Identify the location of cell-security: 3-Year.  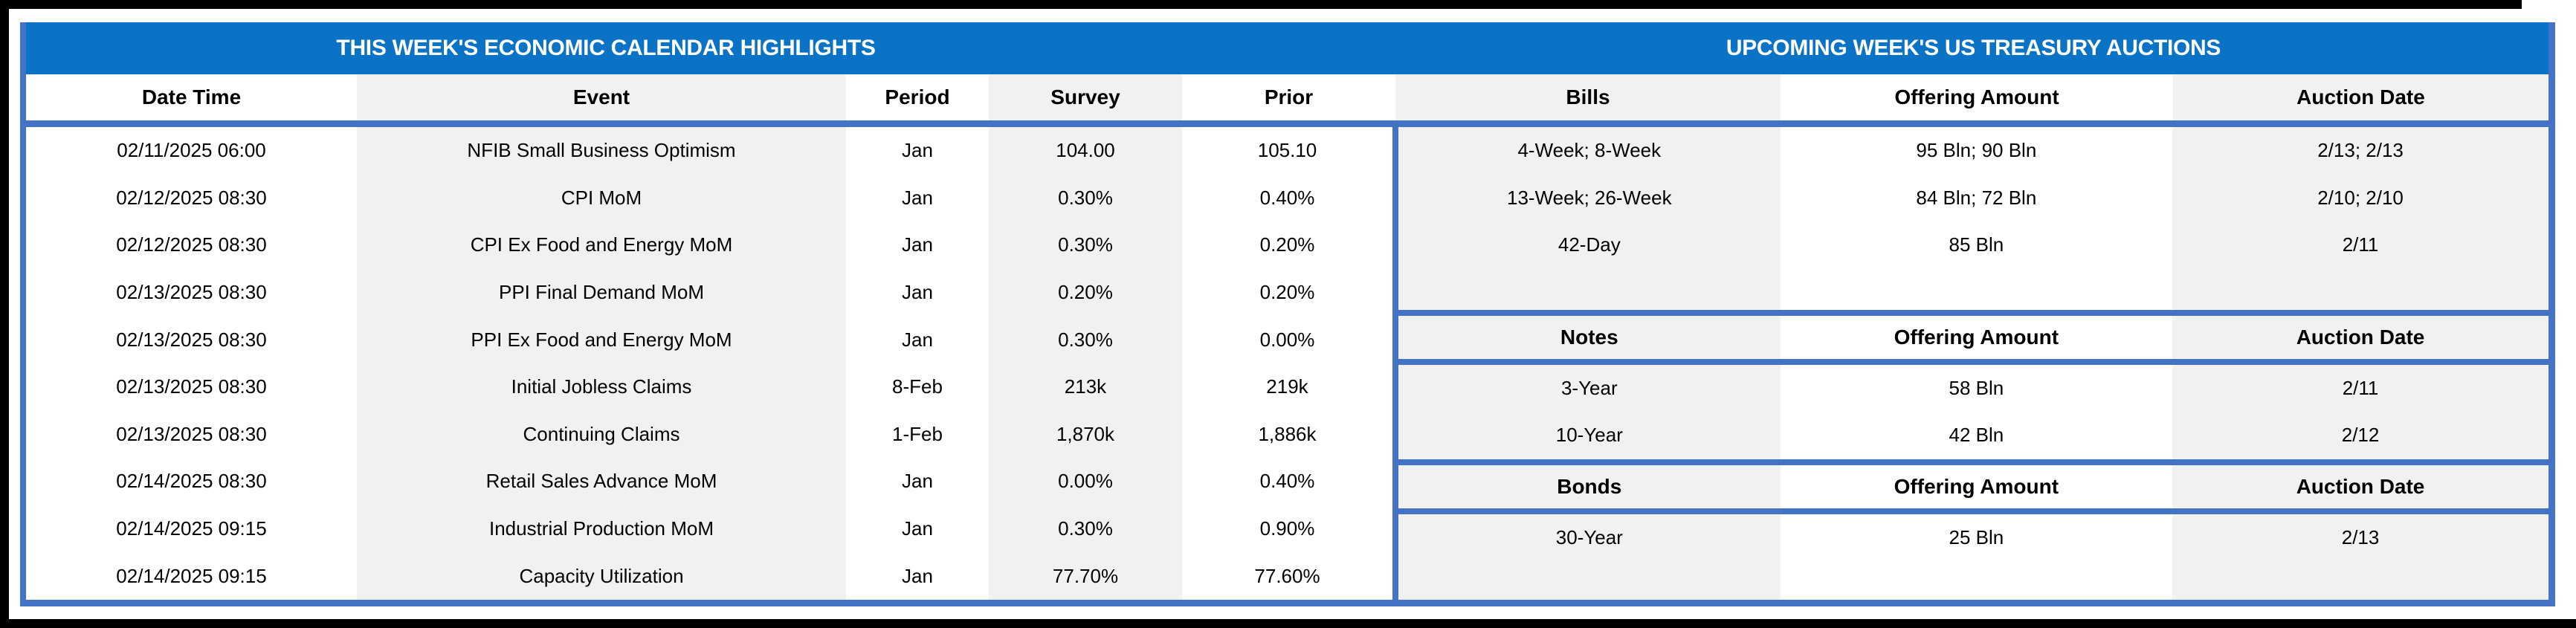
(1589, 388).